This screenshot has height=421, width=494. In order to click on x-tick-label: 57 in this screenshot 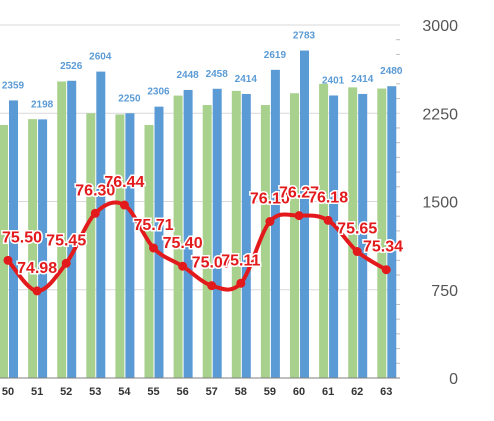, I will do `click(212, 392)`.